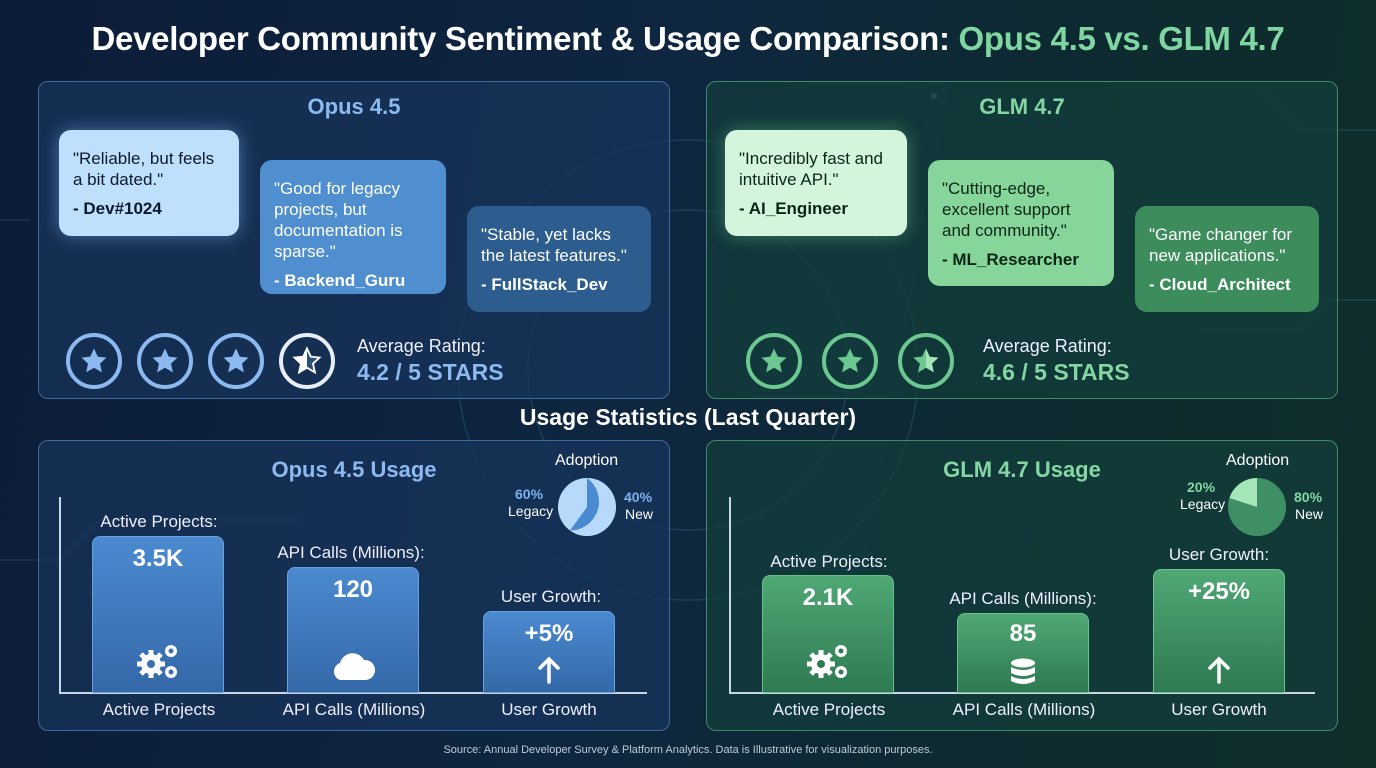 The height and width of the screenshot is (768, 1376). Describe the element at coordinates (1056, 372) in the screenshot. I see `glm-rating-value: 4.6 / 5 STARS` at that location.